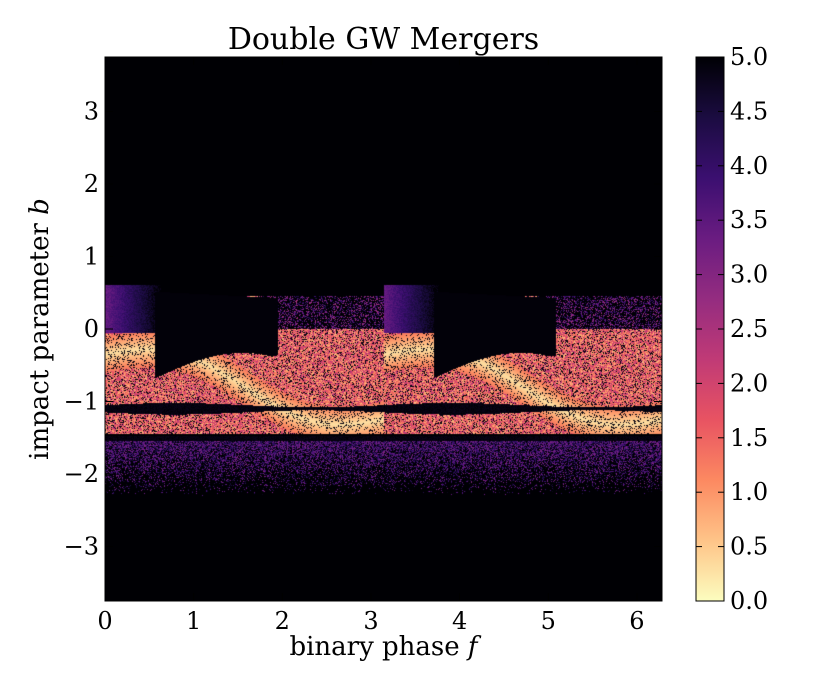 The height and width of the screenshot is (692, 830). What do you see at coordinates (40, 206) in the screenshot?
I see `y-axis-variable: b` at bounding box center [40, 206].